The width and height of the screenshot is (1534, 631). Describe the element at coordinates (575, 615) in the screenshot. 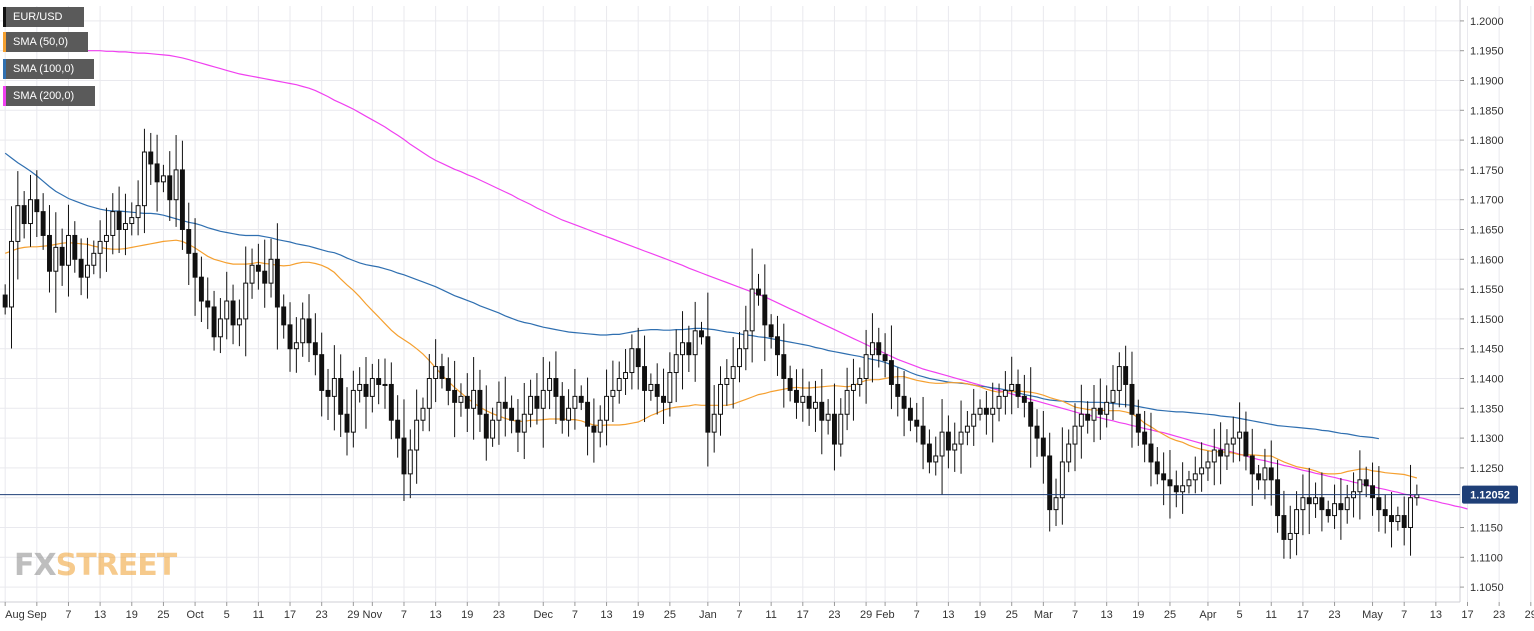

I see `x-tick-label-18: 7` at that location.